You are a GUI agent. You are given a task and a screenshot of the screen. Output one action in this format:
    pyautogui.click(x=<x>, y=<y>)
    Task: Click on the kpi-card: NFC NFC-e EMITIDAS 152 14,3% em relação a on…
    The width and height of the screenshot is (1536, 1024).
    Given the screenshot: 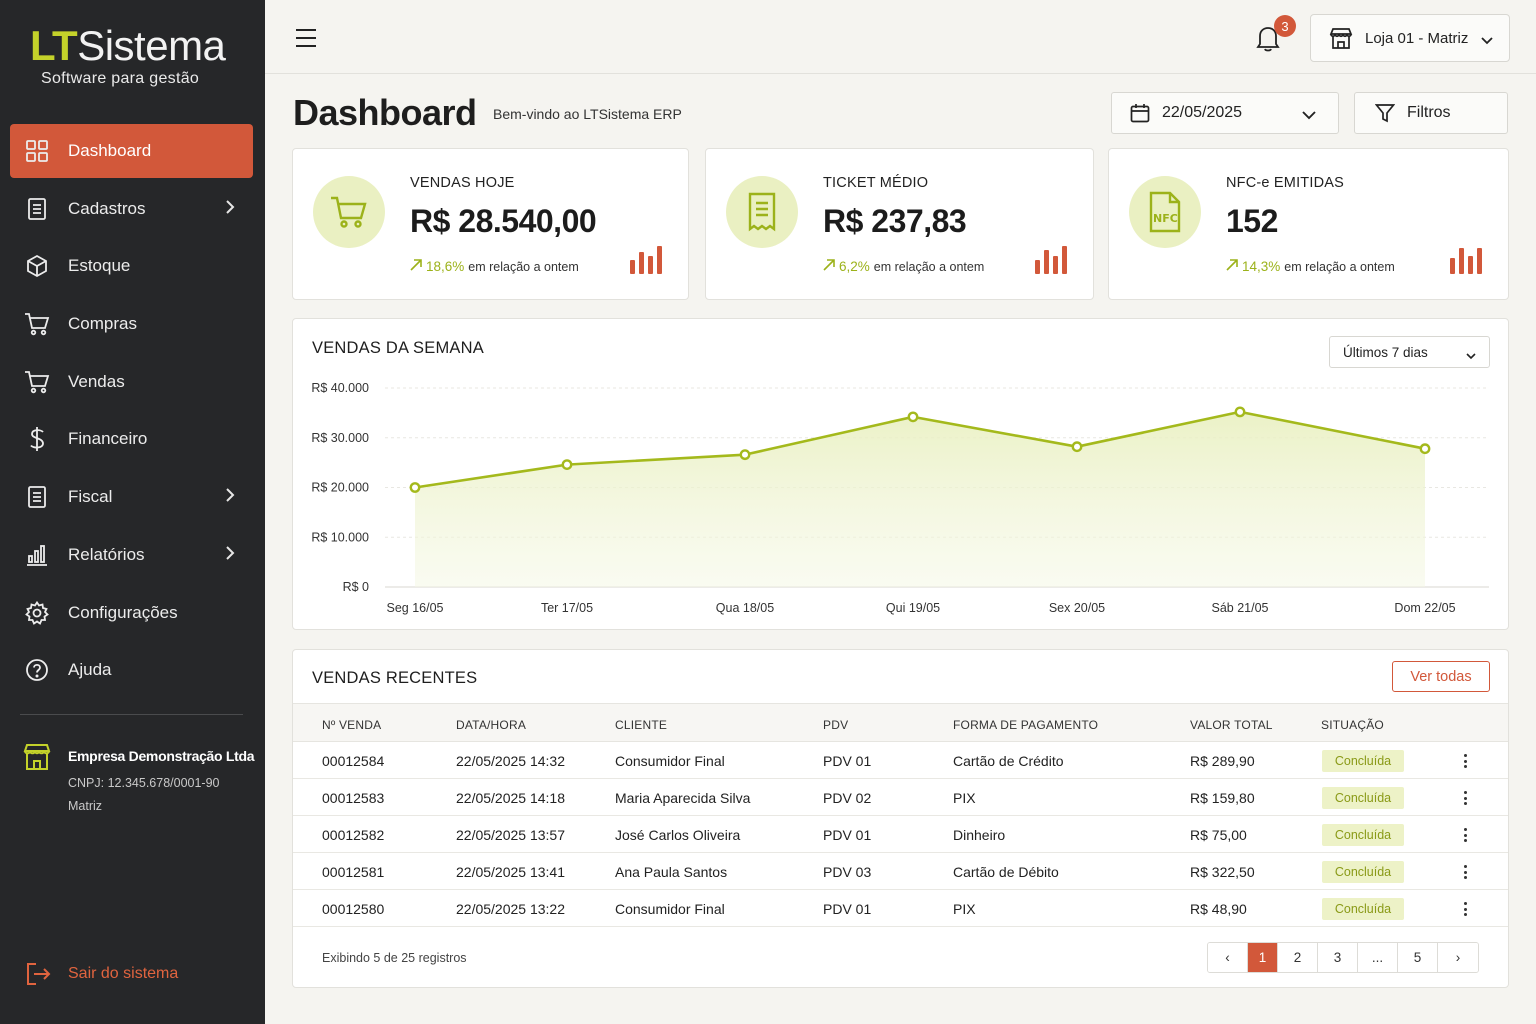 What is the action you would take?
    pyautogui.click(x=1308, y=224)
    